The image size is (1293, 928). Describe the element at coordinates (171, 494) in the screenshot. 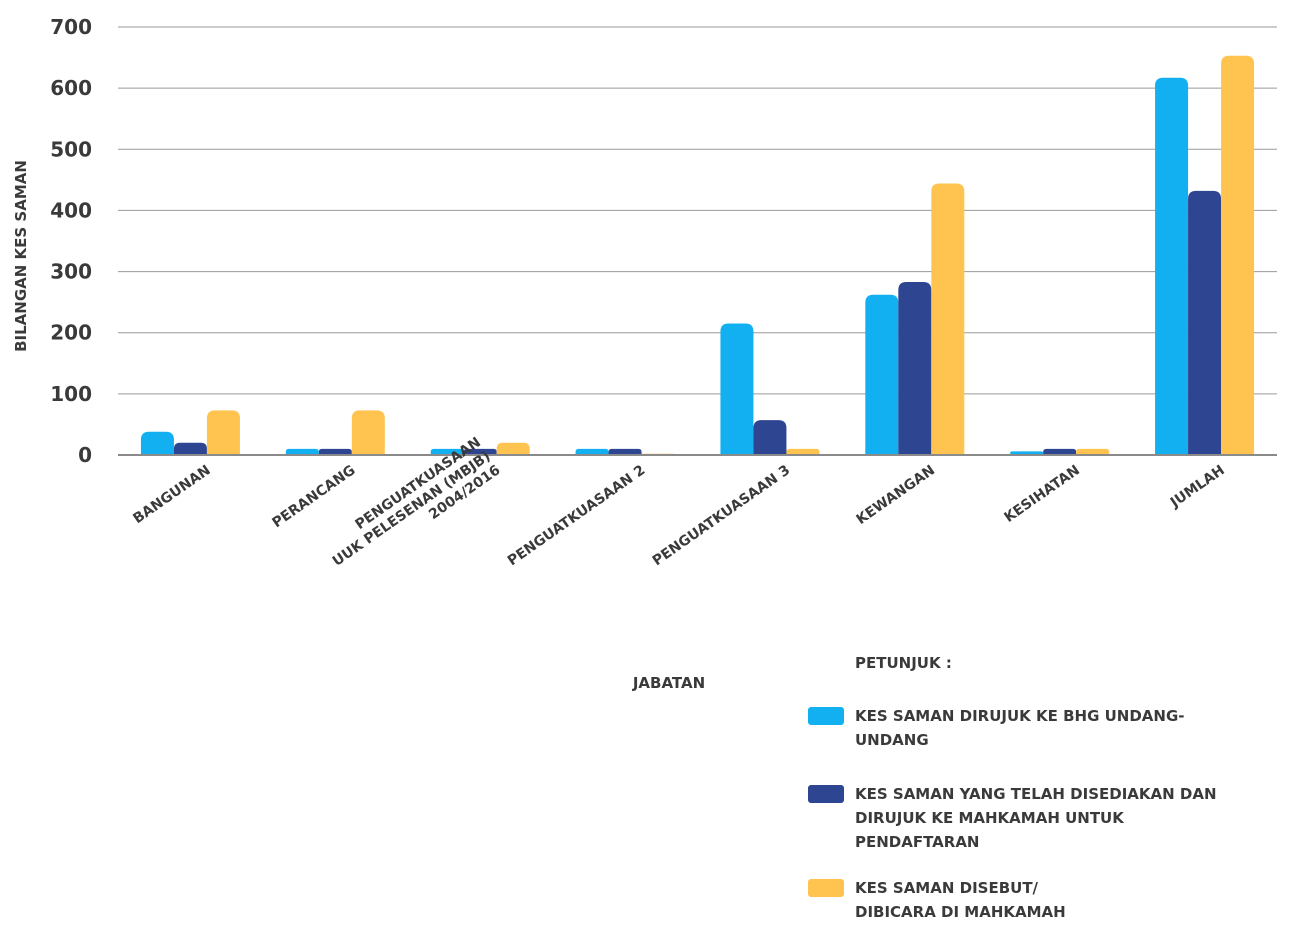

I see `x-tick-label: BANGUNAN` at that location.